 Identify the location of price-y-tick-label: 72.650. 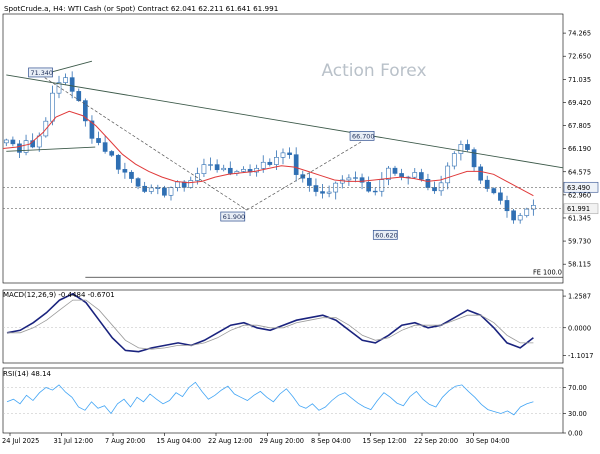
(579, 57).